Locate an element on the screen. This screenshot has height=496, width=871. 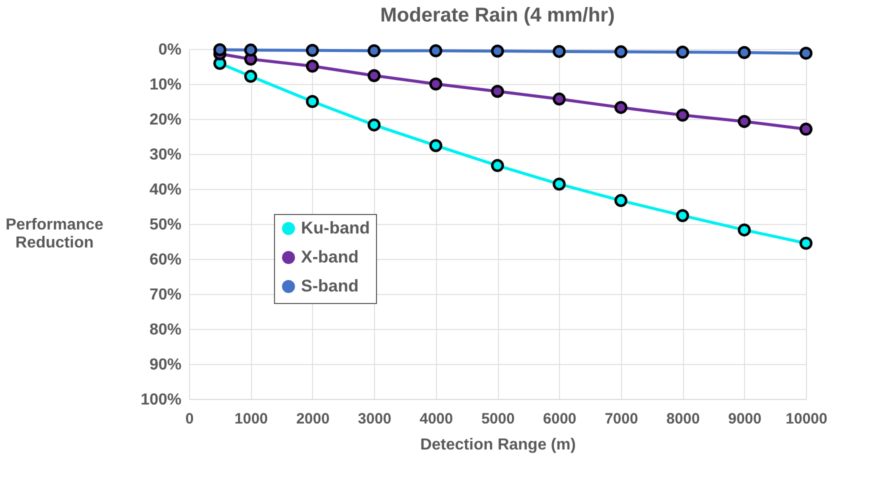
x-tick-label: 1000 is located at coordinates (251, 419).